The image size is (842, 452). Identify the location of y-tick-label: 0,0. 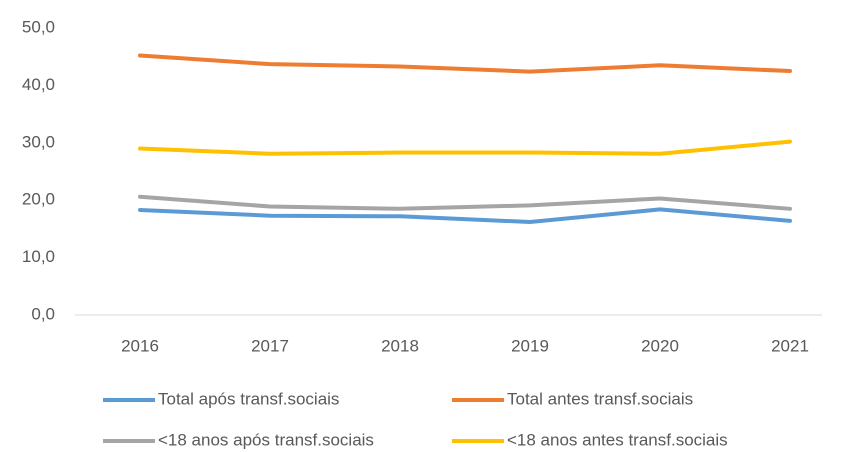
(43, 313).